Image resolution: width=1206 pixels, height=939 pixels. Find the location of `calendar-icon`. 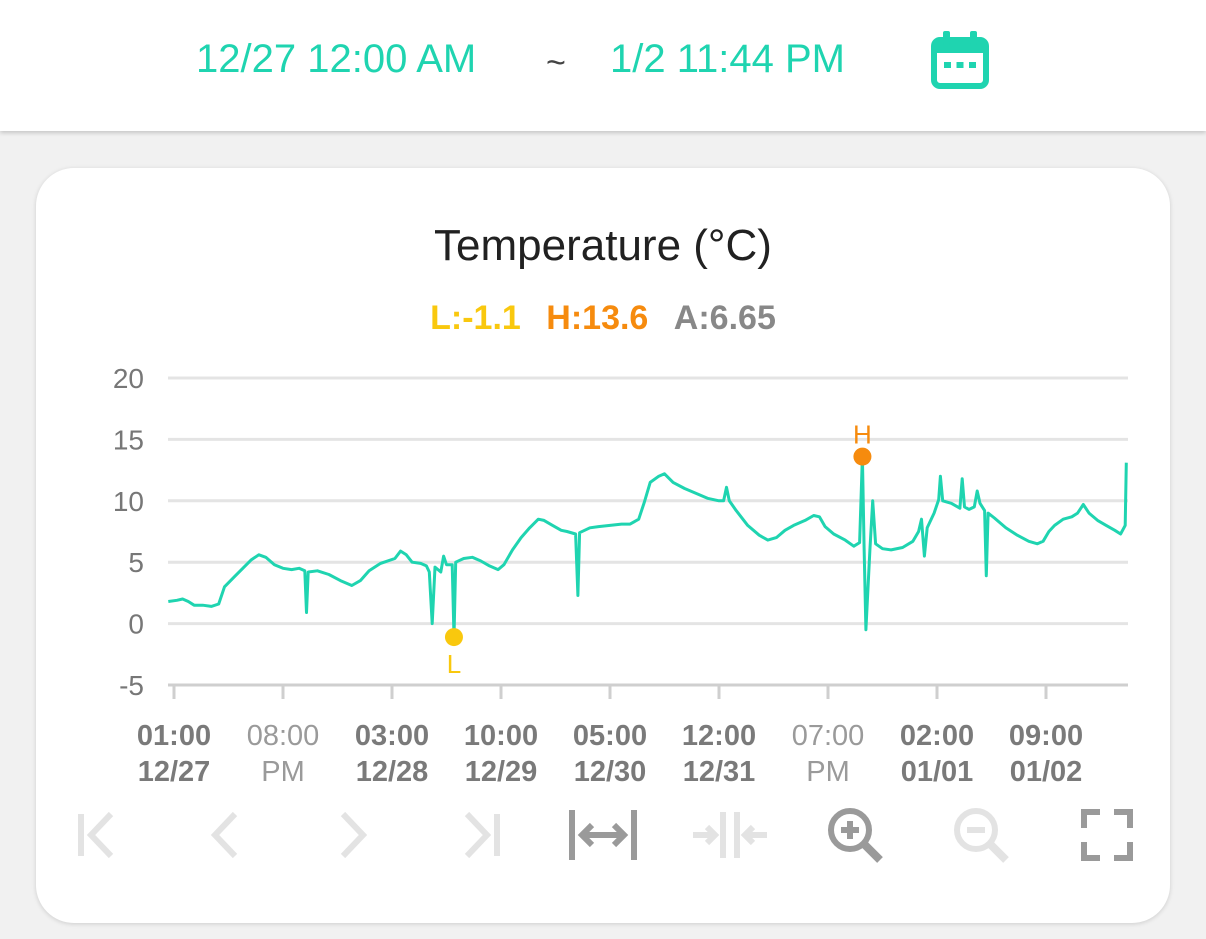

calendar-icon is located at coordinates (960, 60).